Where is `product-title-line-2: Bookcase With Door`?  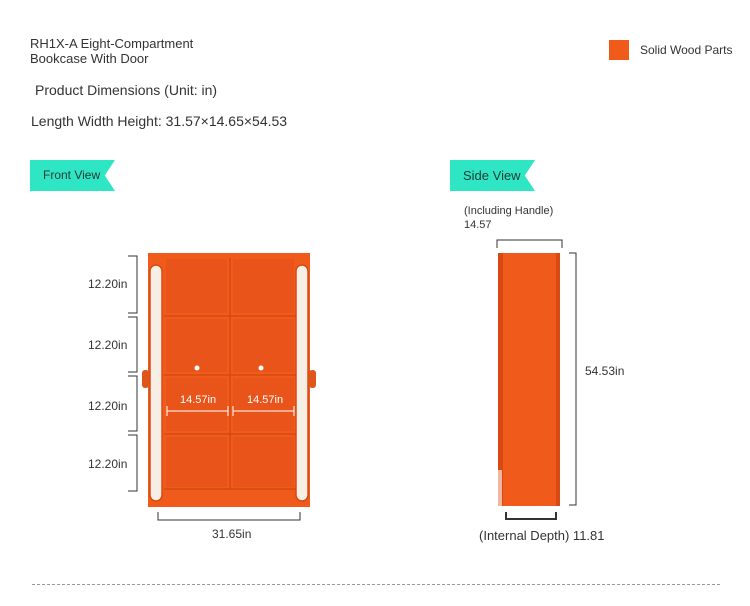 product-title-line-2: Bookcase With Door is located at coordinates (89, 58).